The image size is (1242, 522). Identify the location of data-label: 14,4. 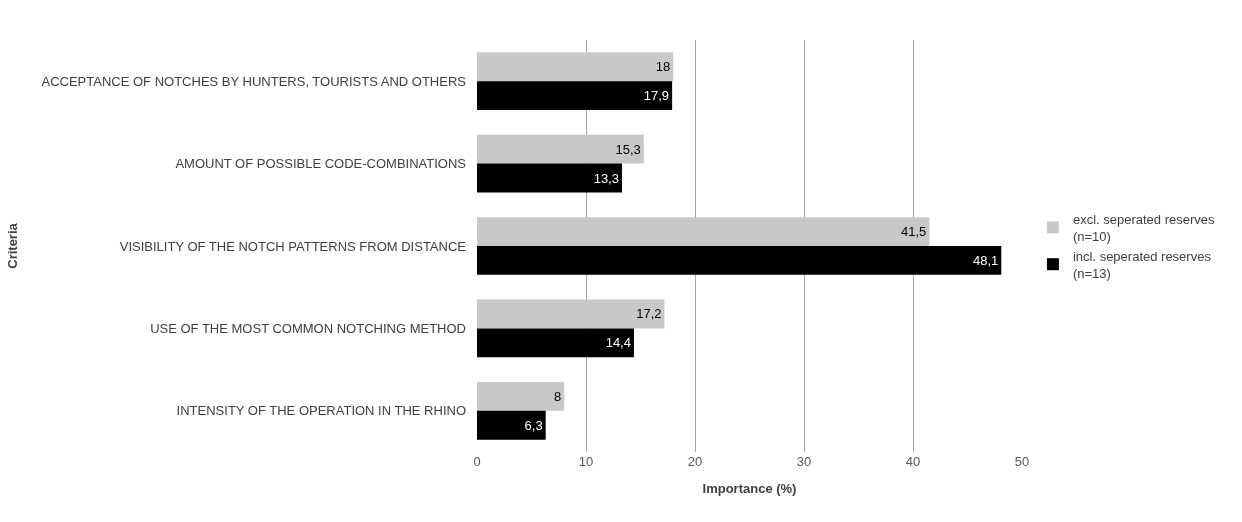
(618, 343).